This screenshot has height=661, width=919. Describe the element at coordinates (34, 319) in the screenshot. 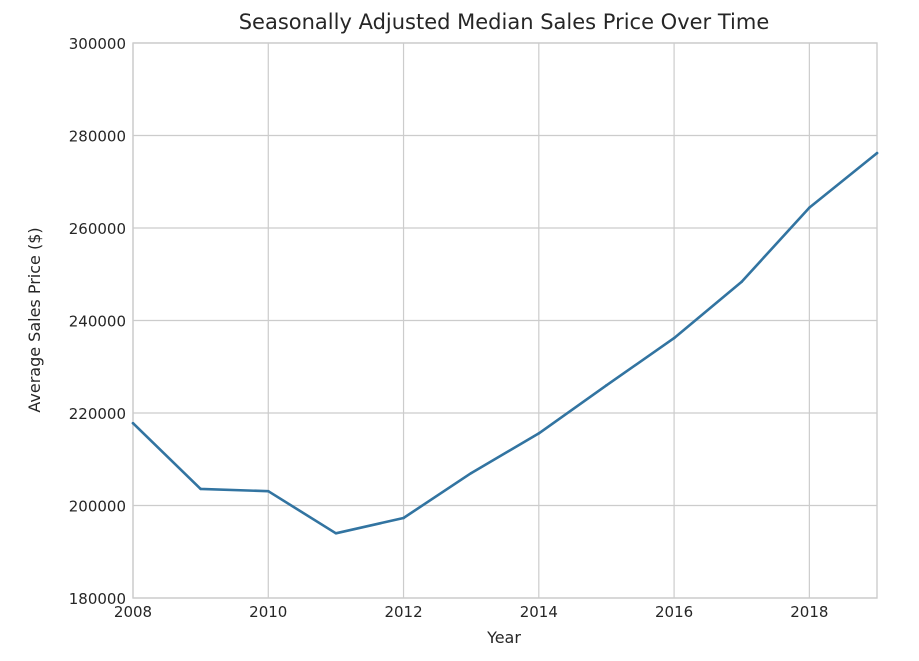

I see `y-axis-title: Average Sales Price ($)` at that location.